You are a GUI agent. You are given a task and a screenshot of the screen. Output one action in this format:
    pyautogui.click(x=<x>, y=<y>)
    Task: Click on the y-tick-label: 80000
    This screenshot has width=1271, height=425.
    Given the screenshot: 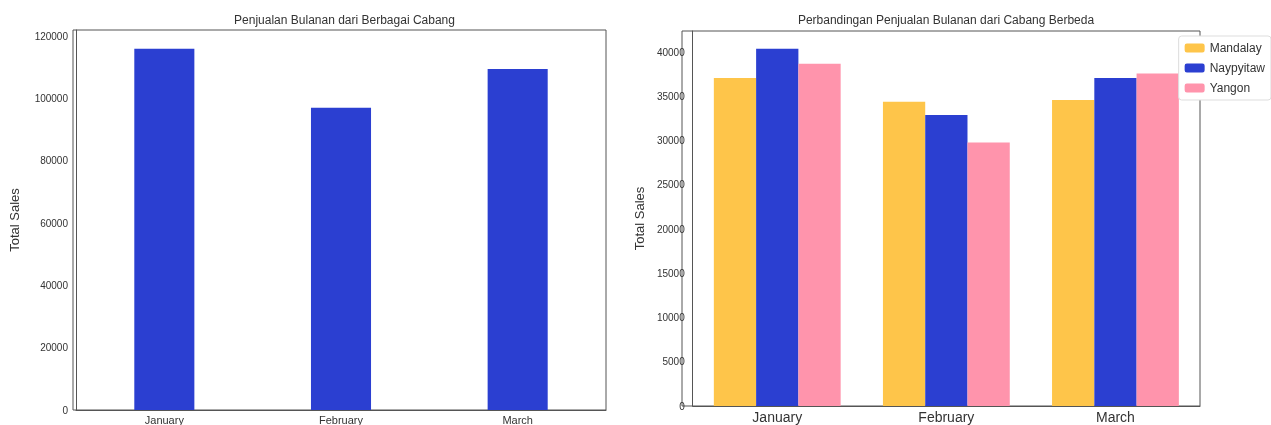 What is the action you would take?
    pyautogui.click(x=54, y=161)
    